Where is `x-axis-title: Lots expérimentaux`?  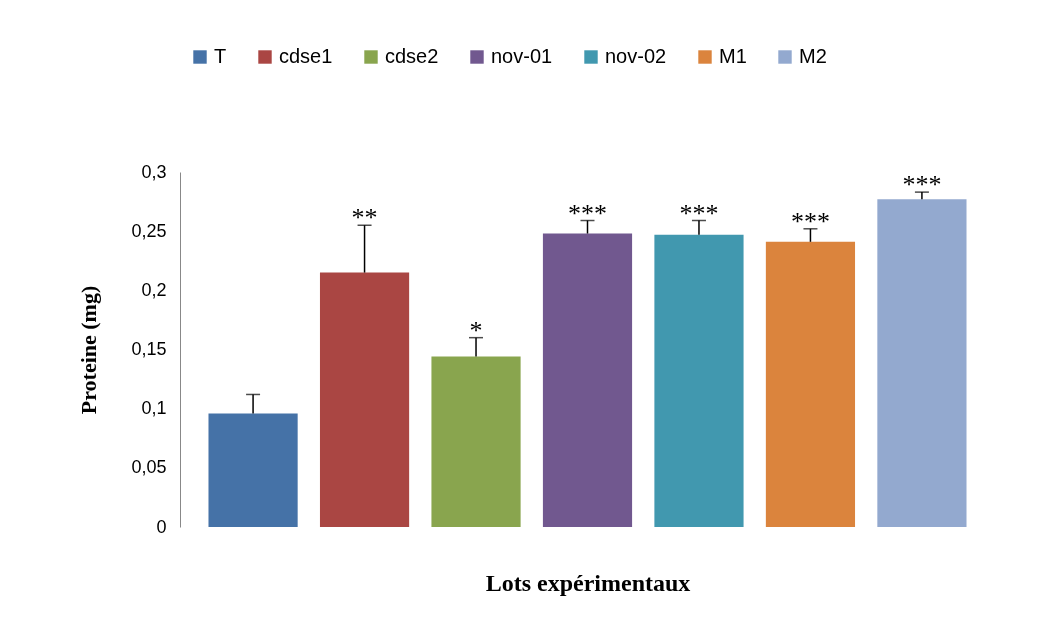 x-axis-title: Lots expérimentaux is located at coordinates (588, 582).